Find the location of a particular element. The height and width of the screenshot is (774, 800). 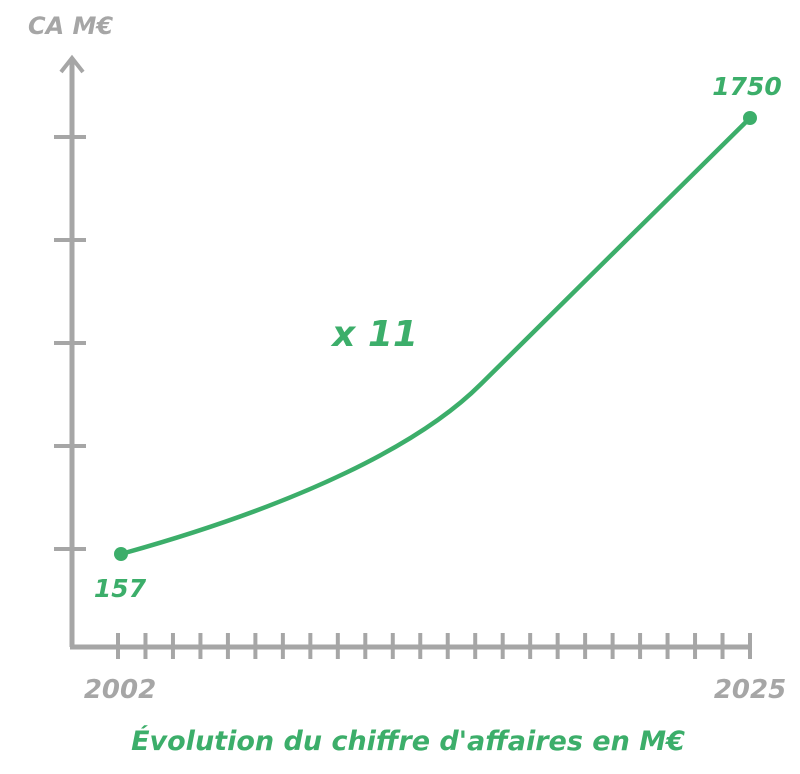

data-point-2025 is located at coordinates (750, 118).